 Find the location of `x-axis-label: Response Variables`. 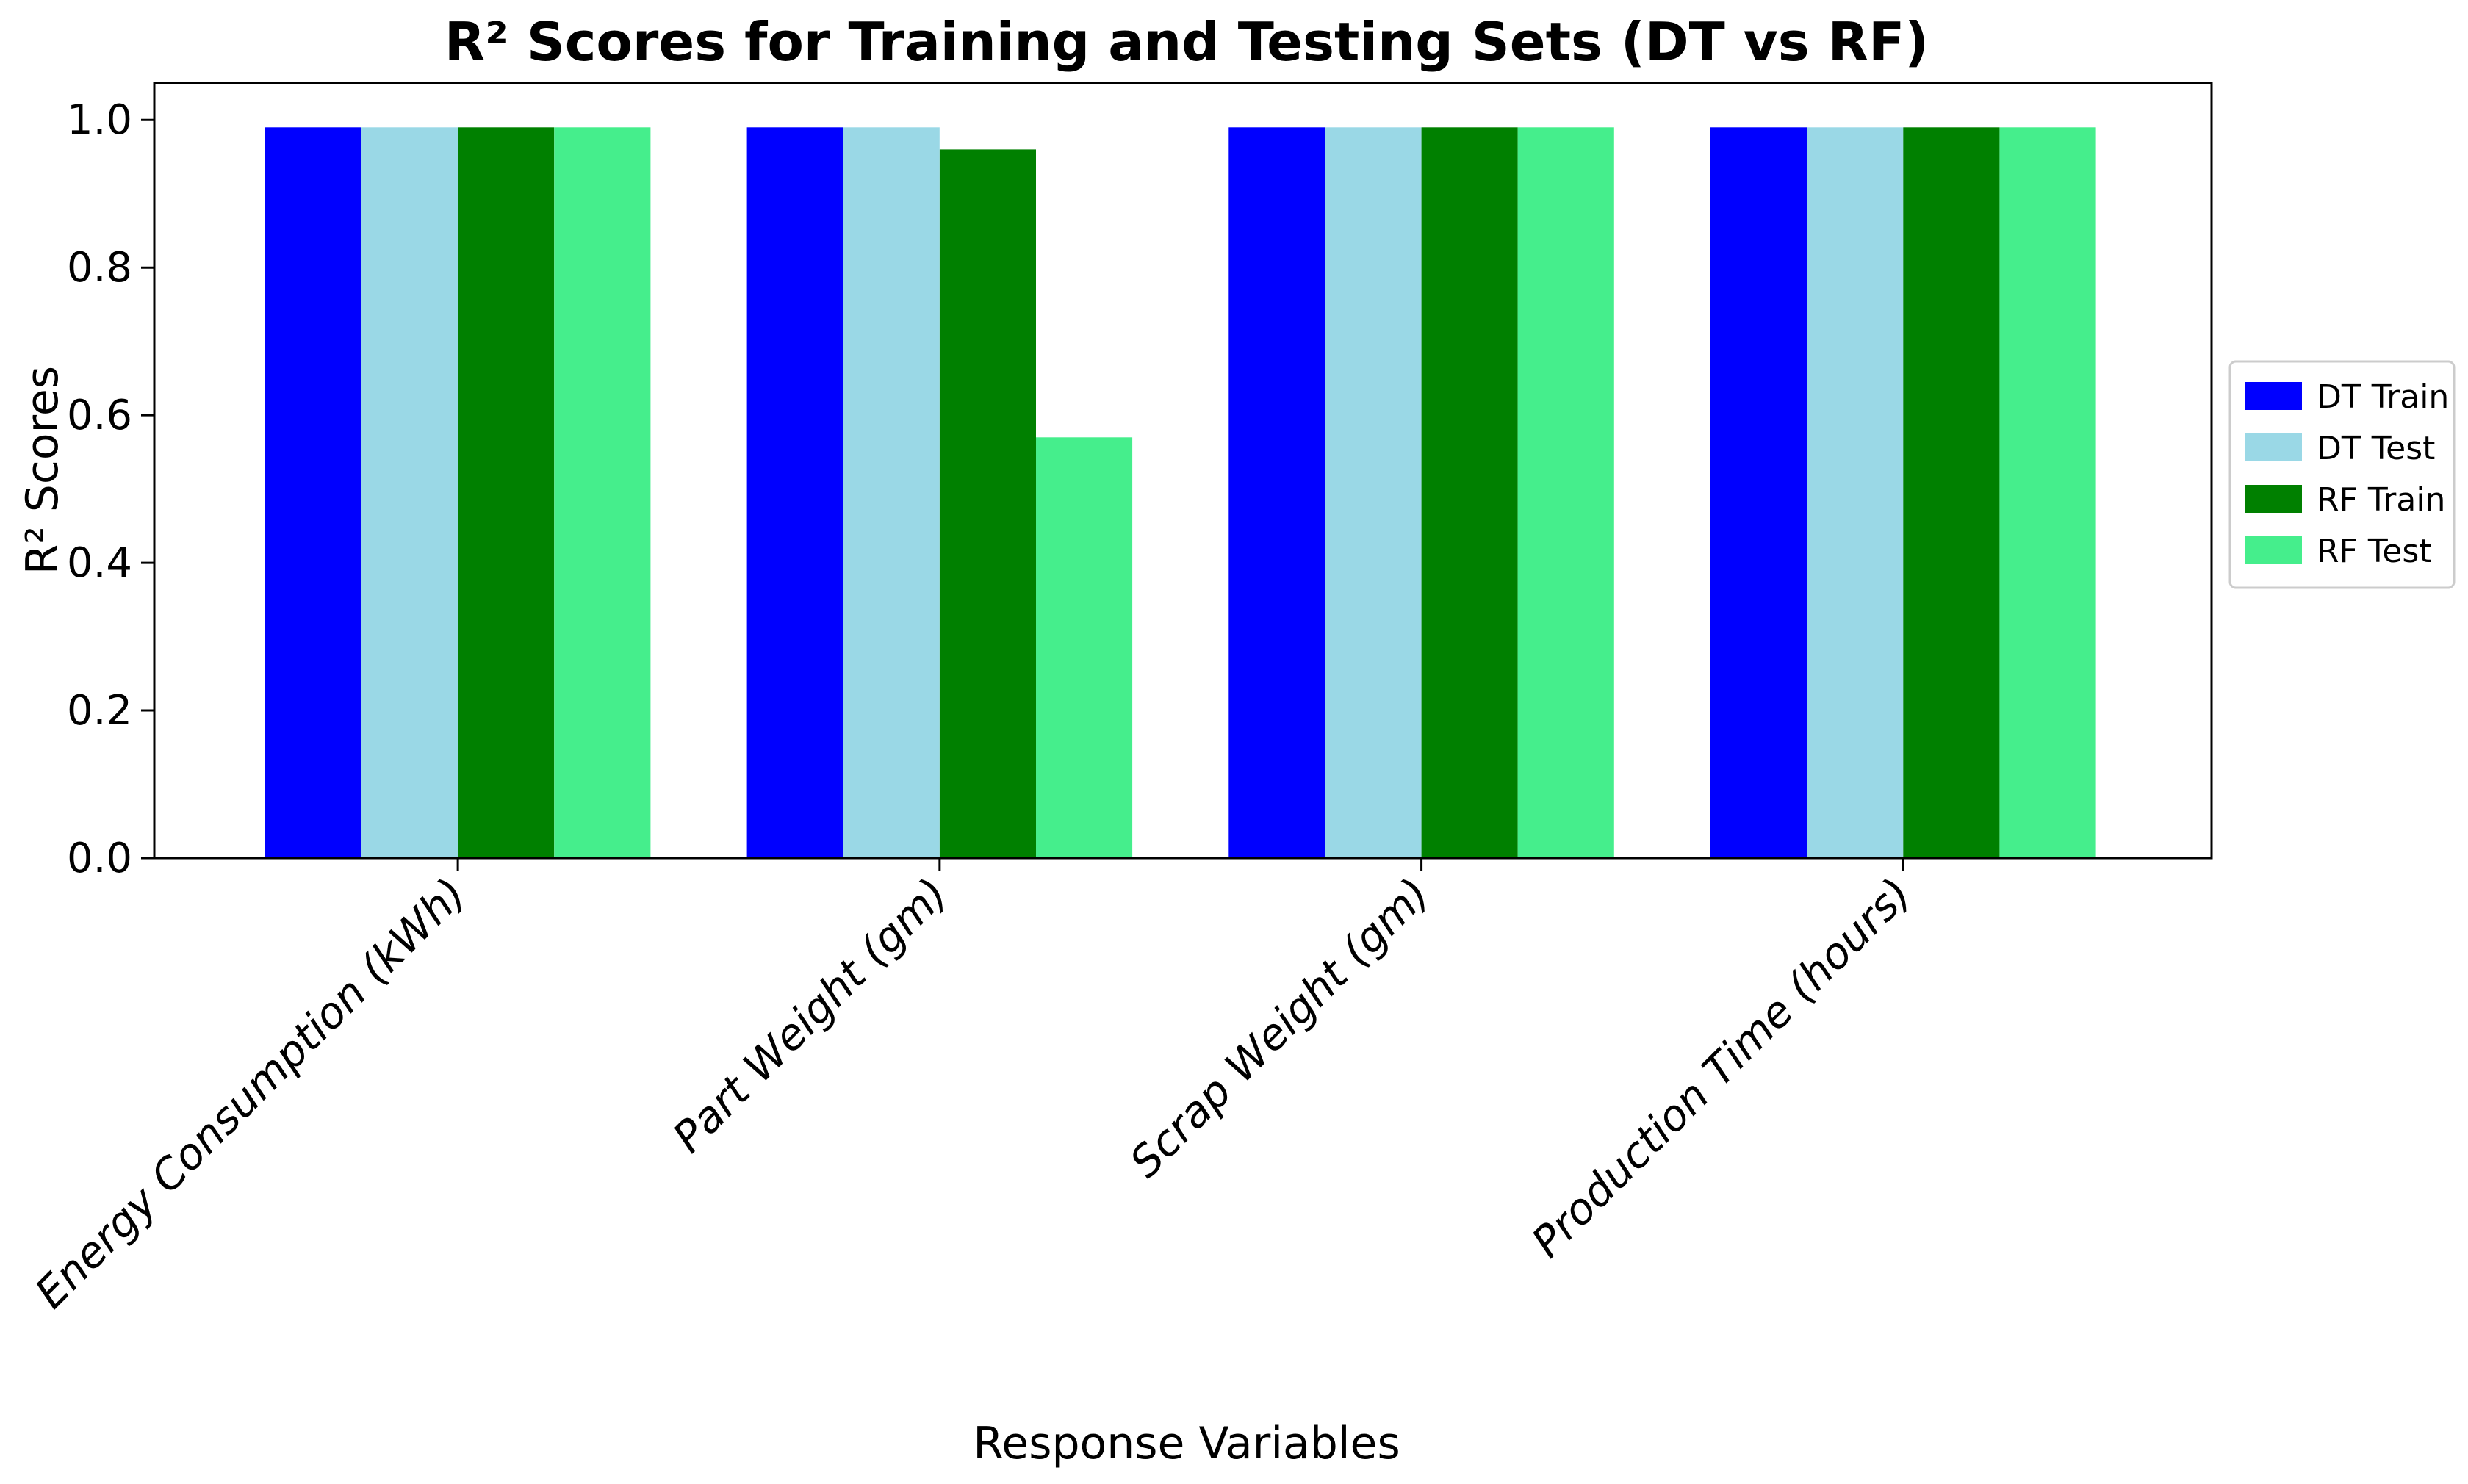

x-axis-label: Response Variables is located at coordinates (1186, 1444).